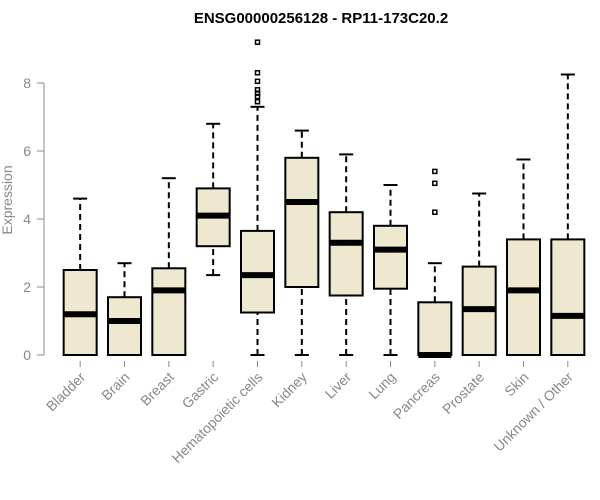 This screenshot has height=500, width=600. Describe the element at coordinates (27, 287) in the screenshot. I see `y-tick-label: 2` at that location.